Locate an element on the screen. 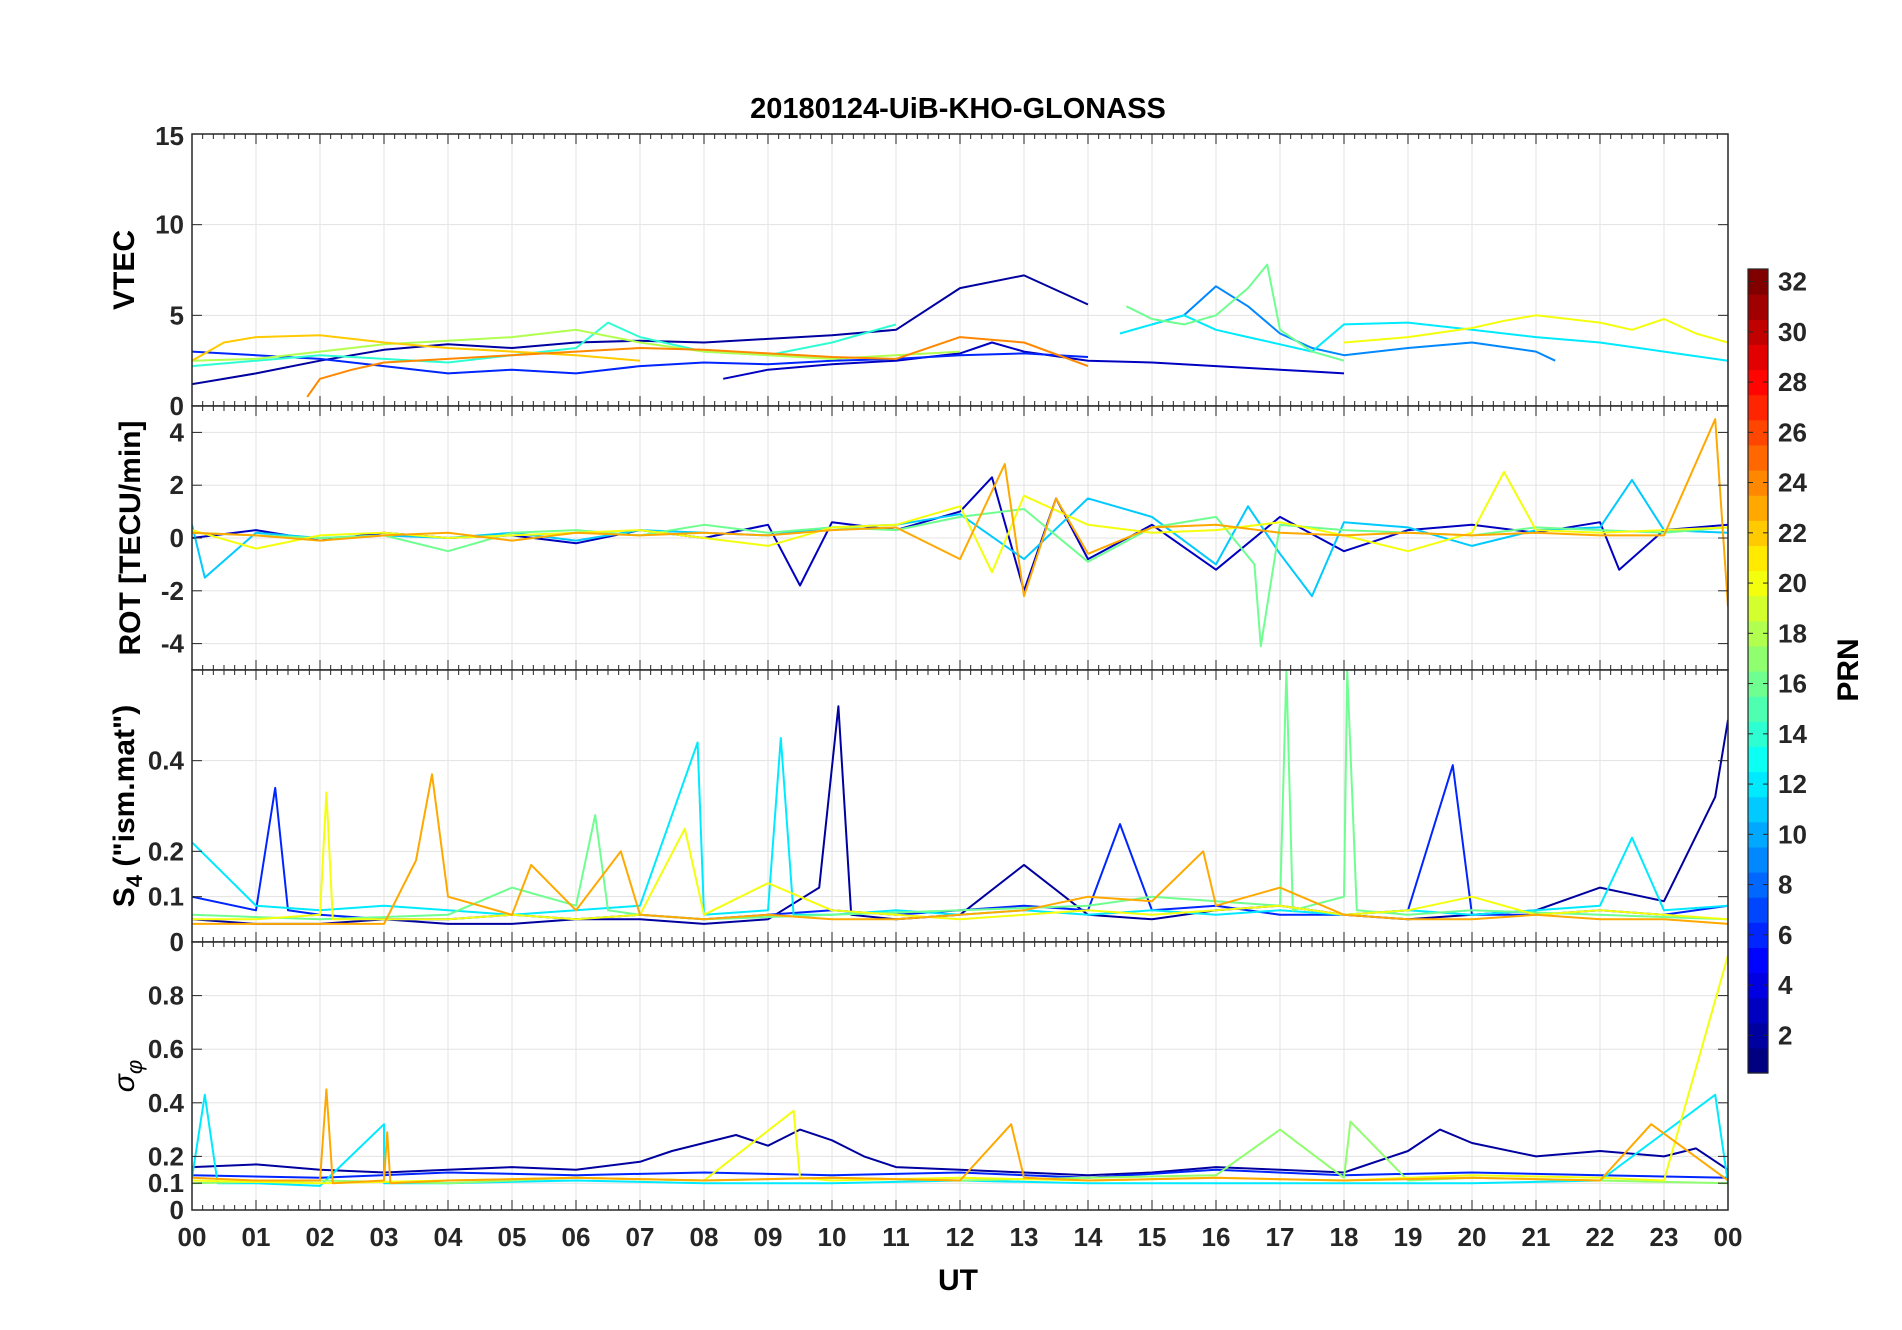 This screenshot has width=1902, height=1330. x-tick-label: 20 is located at coordinates (1472, 1237).